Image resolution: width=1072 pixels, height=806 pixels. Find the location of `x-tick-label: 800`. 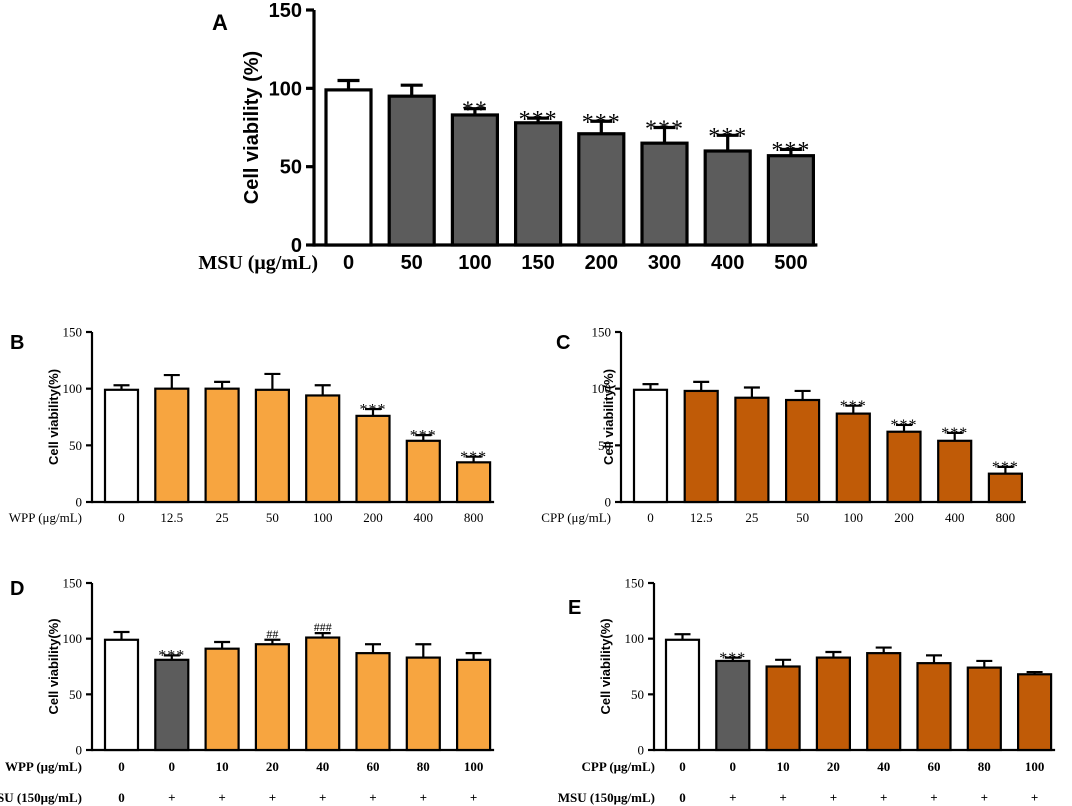

x-tick-label: 800 is located at coordinates (1006, 517).